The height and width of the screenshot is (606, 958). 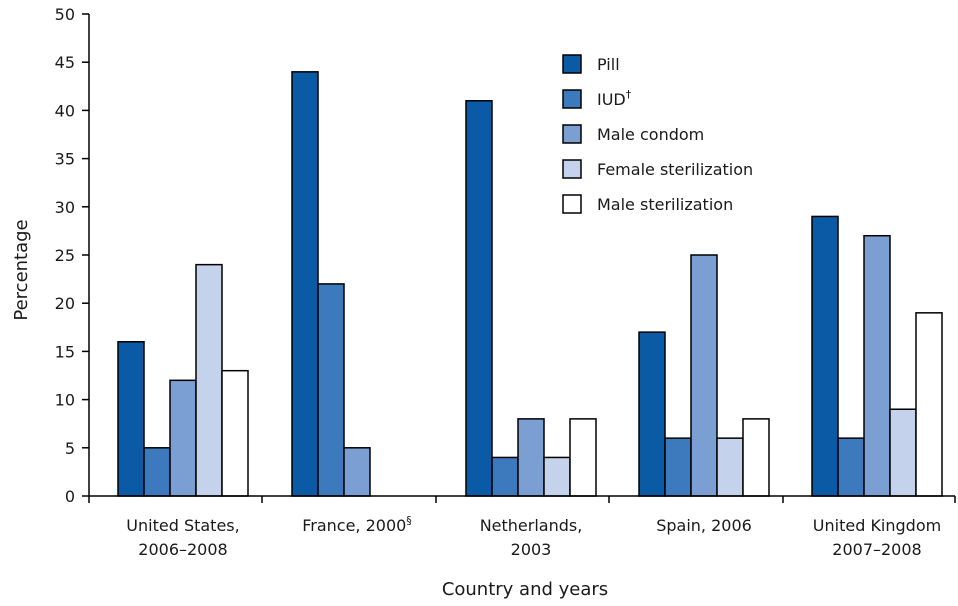 I want to click on x-category-label: Netherlands, 2003, so click(x=531, y=537).